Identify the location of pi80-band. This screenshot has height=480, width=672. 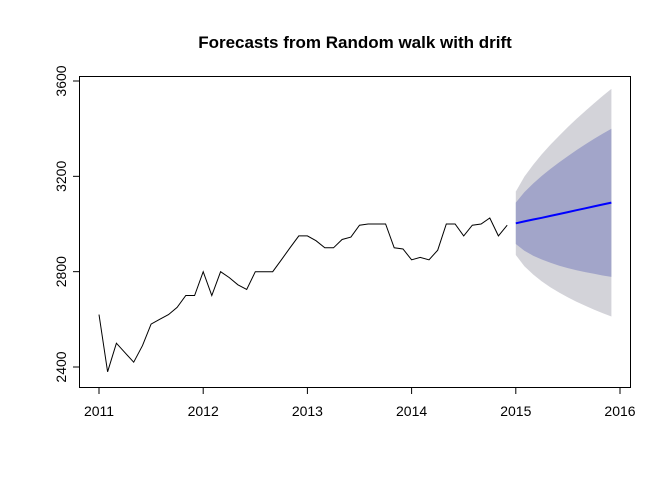
(563, 202).